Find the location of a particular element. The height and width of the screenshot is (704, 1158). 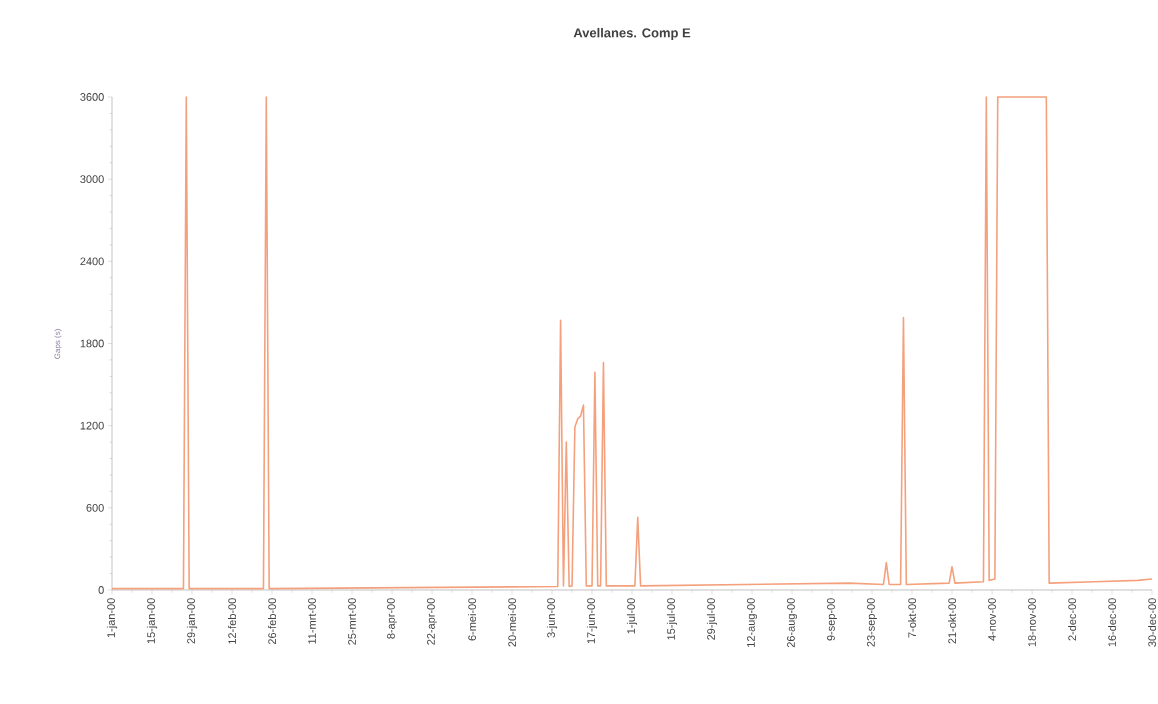

x-tick-label: 30-dec-00 is located at coordinates (1152, 622).